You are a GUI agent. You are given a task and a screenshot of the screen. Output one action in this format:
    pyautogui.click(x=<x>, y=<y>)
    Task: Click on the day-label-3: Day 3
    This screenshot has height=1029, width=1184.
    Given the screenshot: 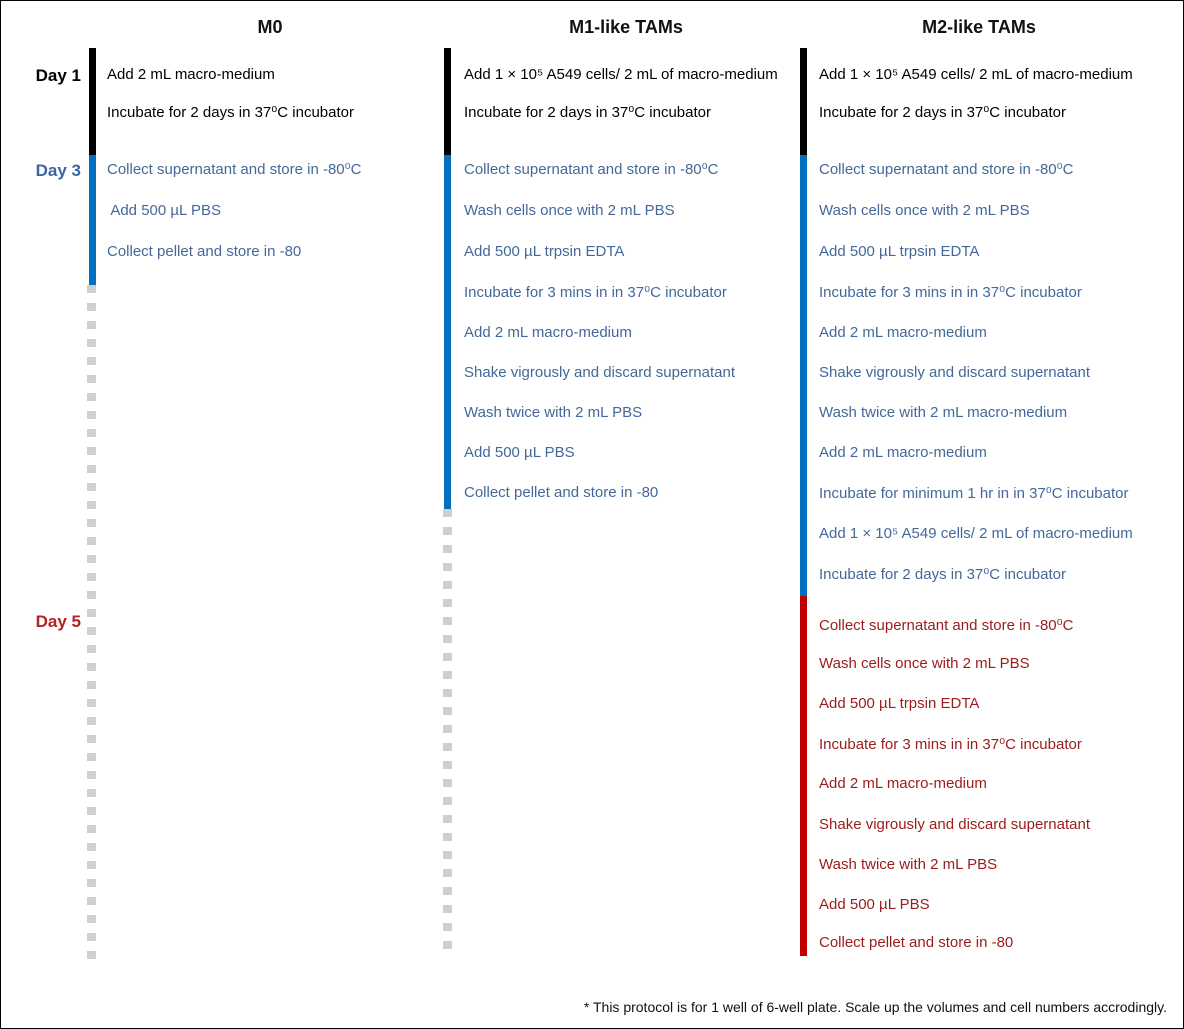 What is the action you would take?
    pyautogui.click(x=58, y=170)
    